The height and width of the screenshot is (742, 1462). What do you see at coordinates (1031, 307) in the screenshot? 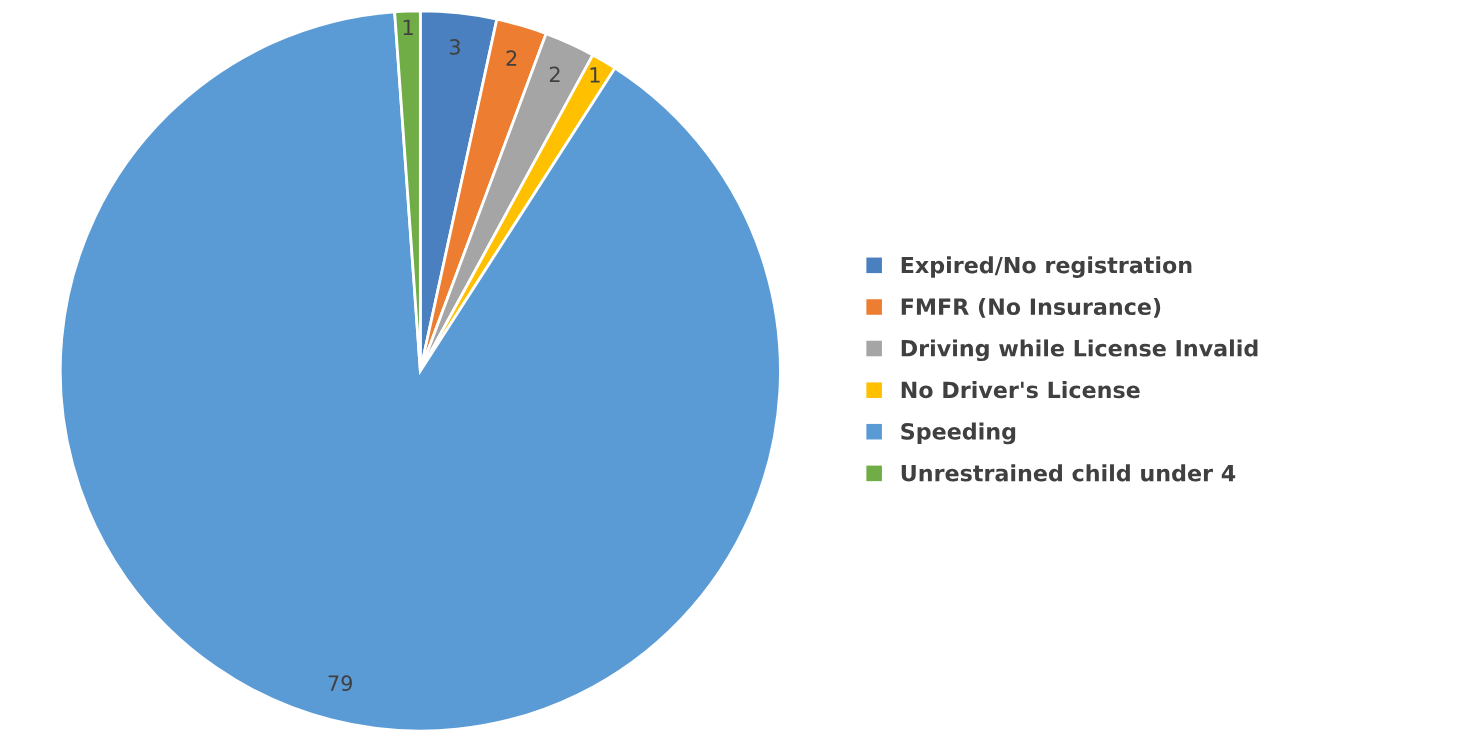
I see `legend-label: FMFR (No Insurance)` at bounding box center [1031, 307].